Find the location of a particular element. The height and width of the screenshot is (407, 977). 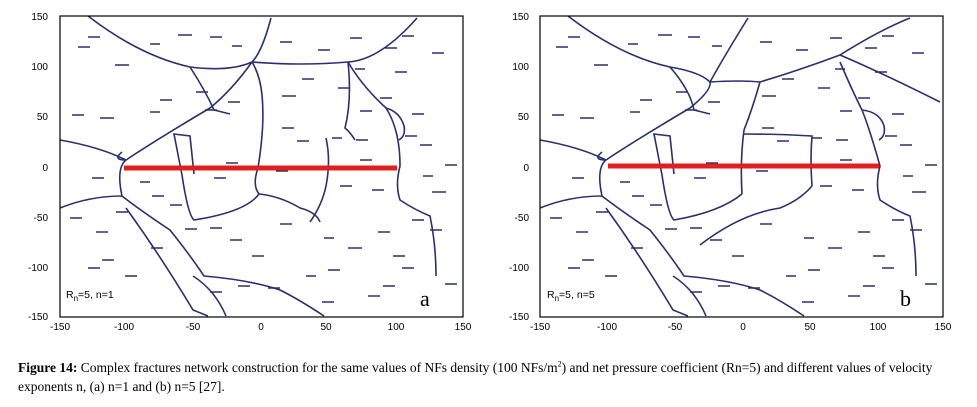

panel-a-letter: a is located at coordinates (425, 298).